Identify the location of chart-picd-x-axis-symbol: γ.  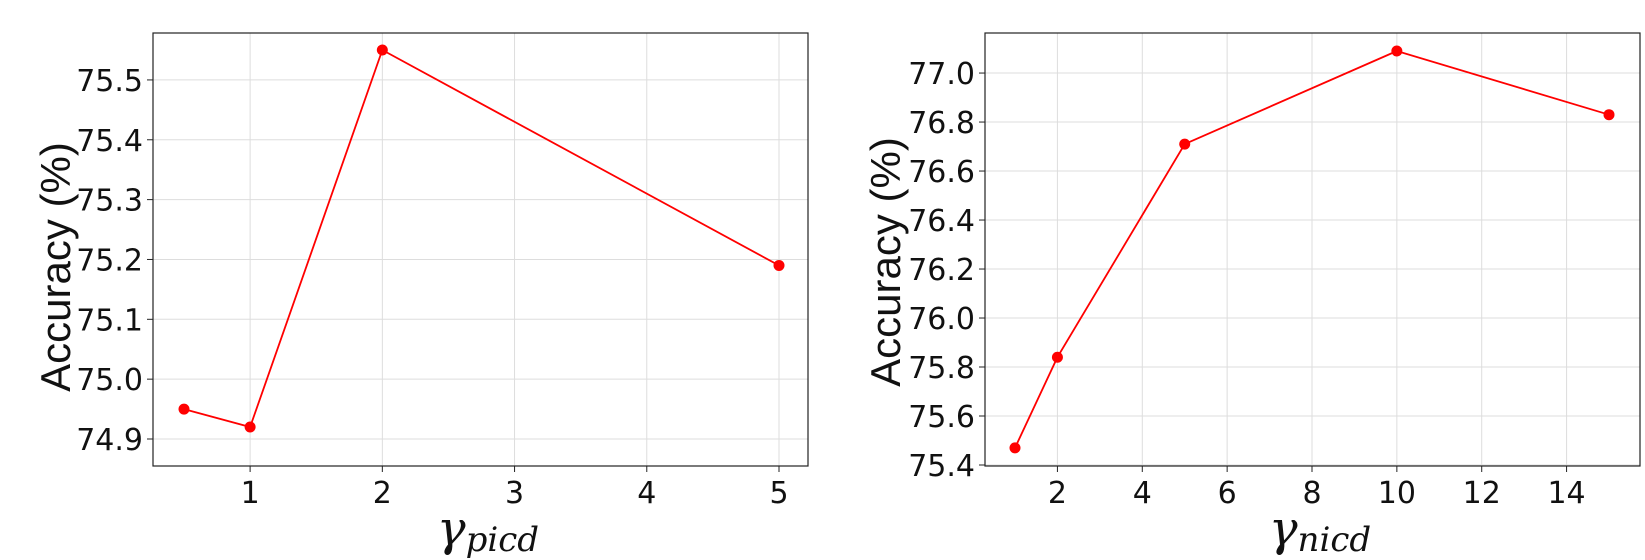
(451, 529).